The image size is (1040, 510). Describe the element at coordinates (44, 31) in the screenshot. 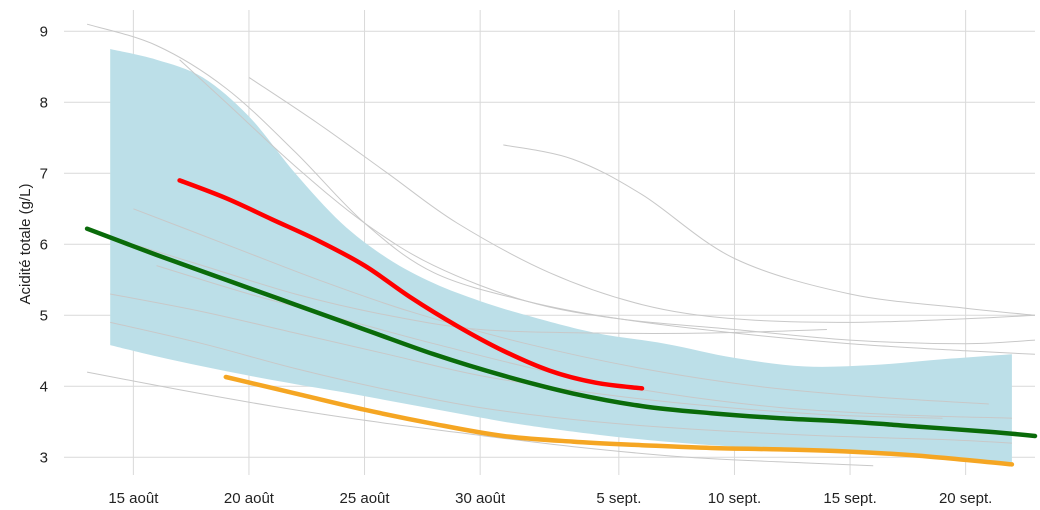

I see `y-tick-label: 9` at that location.